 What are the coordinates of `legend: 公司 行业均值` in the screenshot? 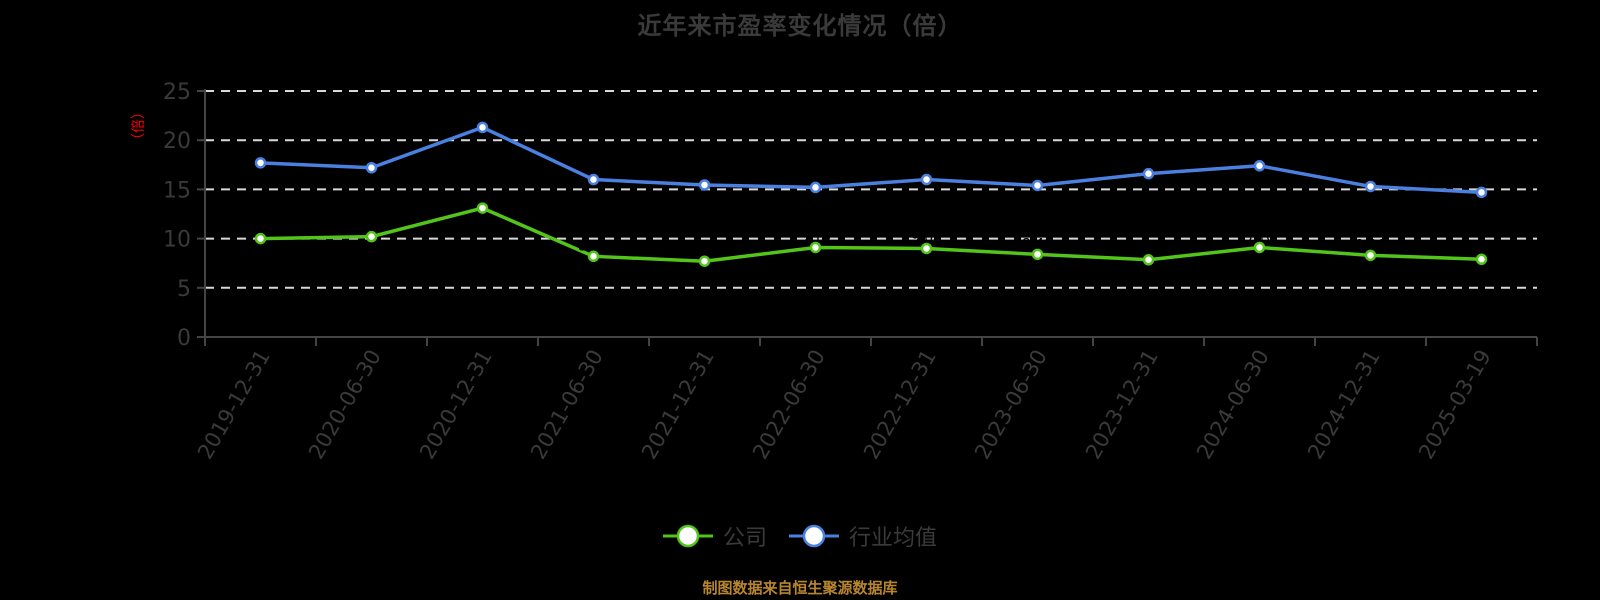 It's located at (800, 536).